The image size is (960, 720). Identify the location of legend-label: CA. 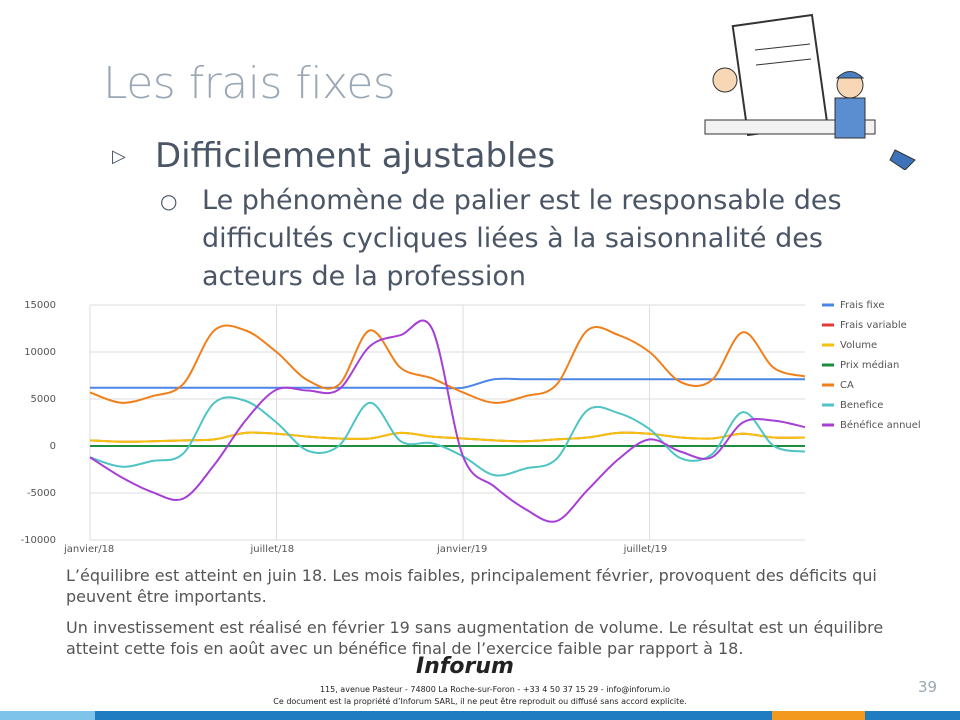
(847, 385).